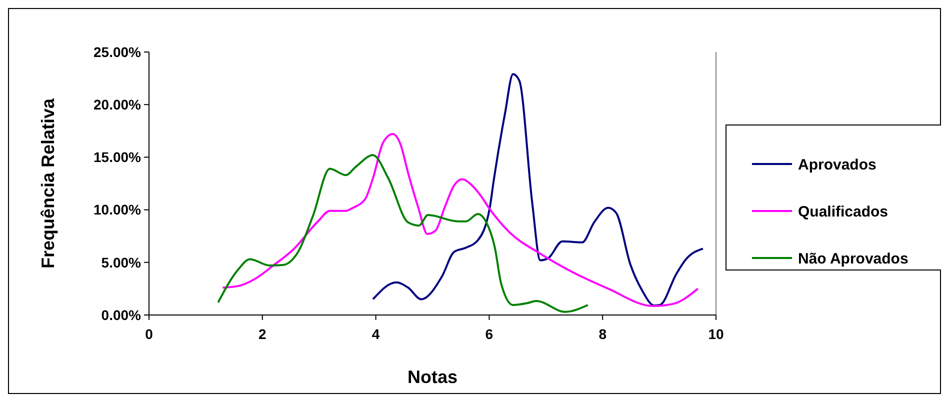 The height and width of the screenshot is (402, 949). I want to click on legend-label: Aprovados, so click(837, 165).